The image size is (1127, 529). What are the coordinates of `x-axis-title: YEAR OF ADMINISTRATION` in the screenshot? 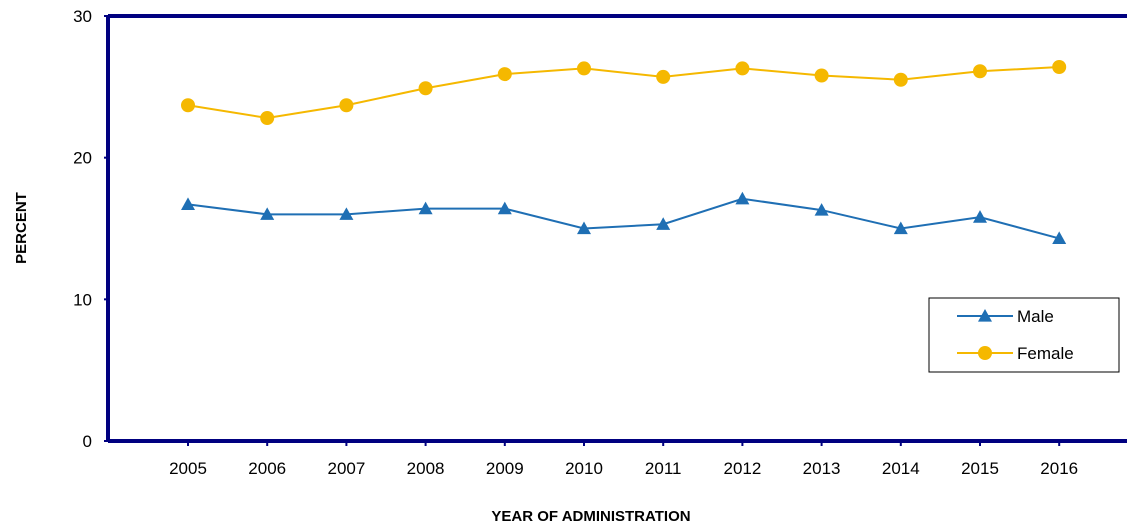 It's located at (590, 516).